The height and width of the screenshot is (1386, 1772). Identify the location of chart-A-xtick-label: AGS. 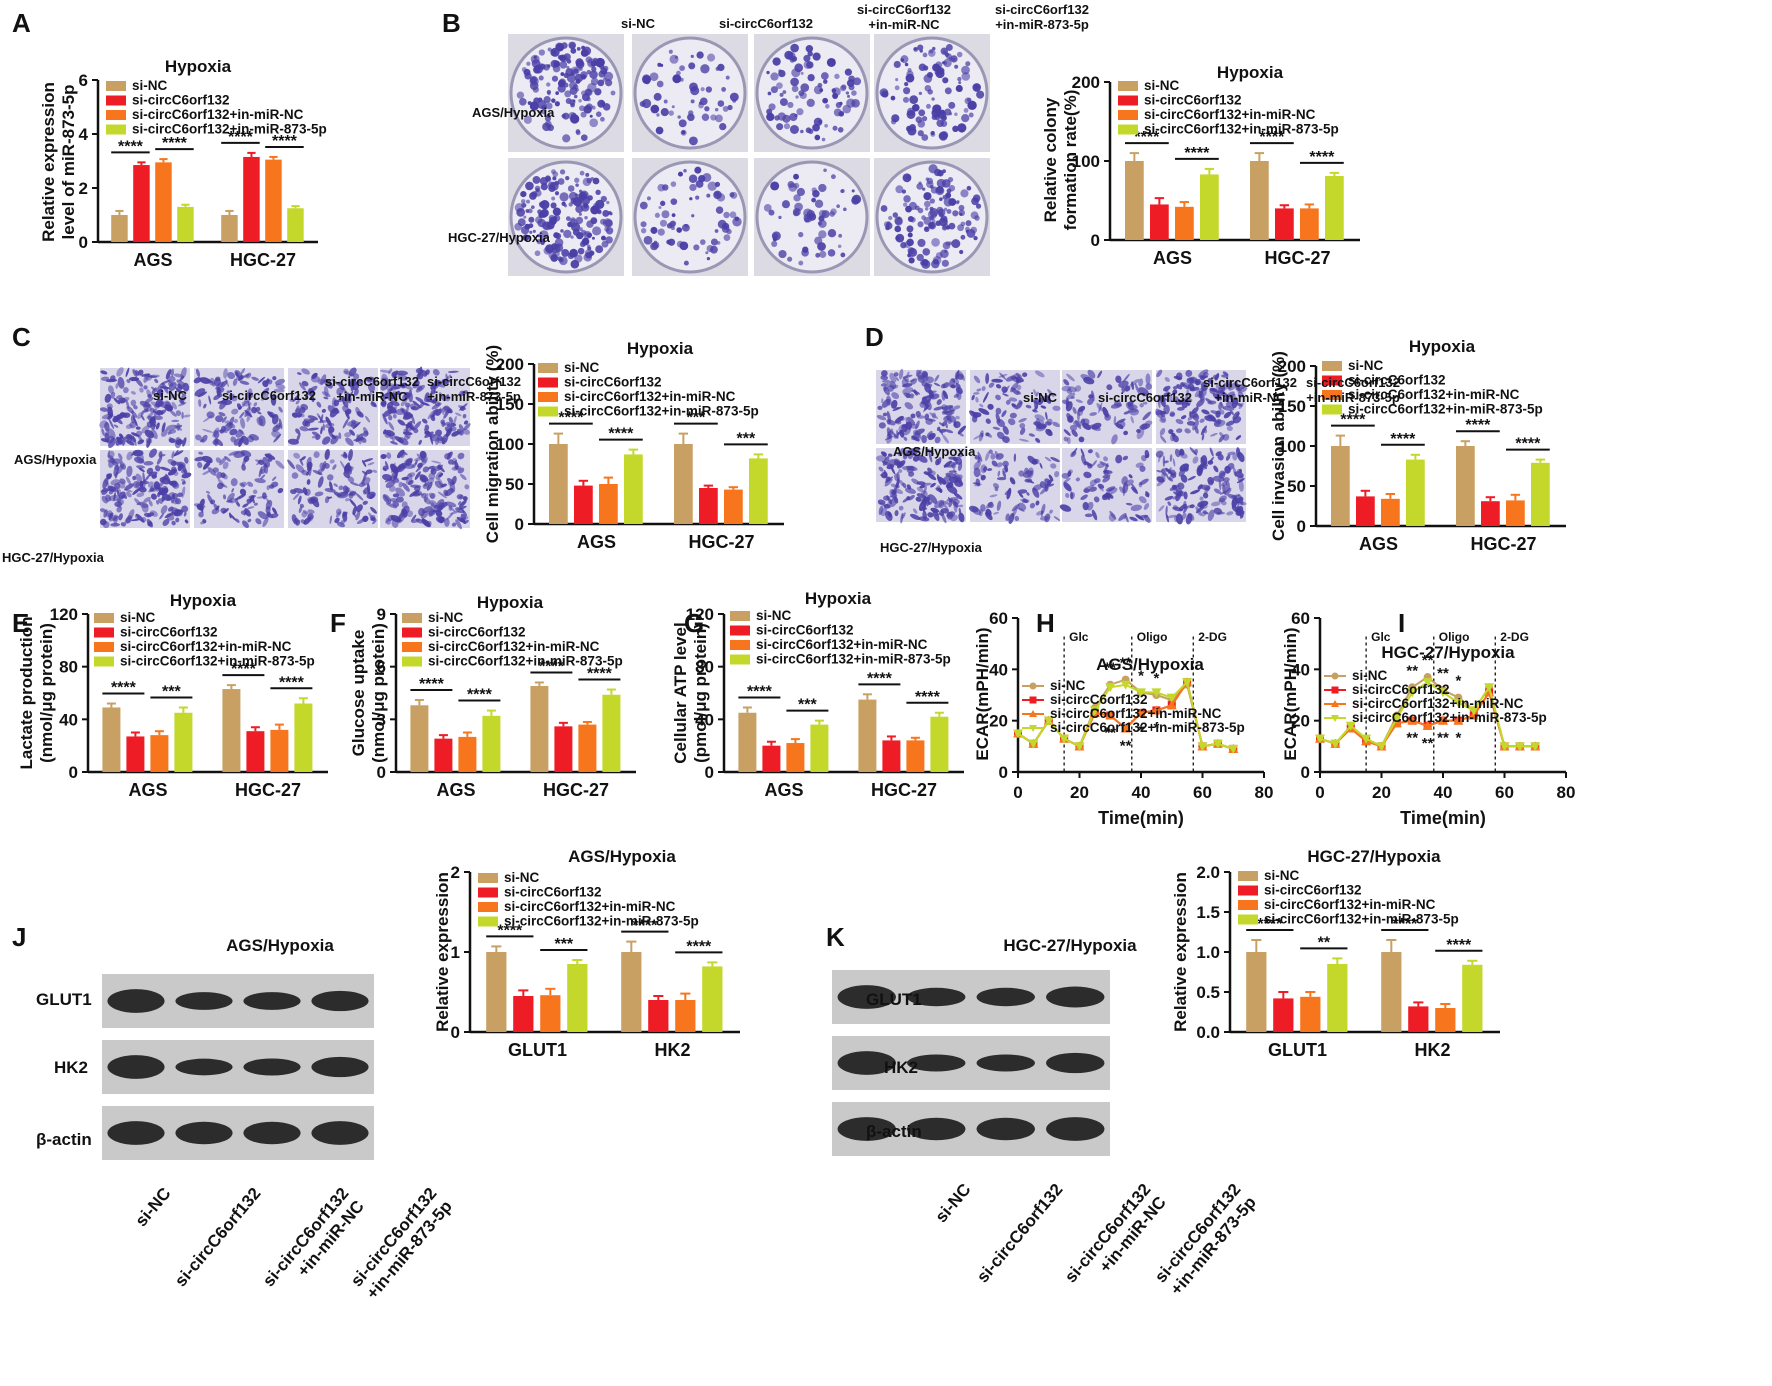
(152, 260).